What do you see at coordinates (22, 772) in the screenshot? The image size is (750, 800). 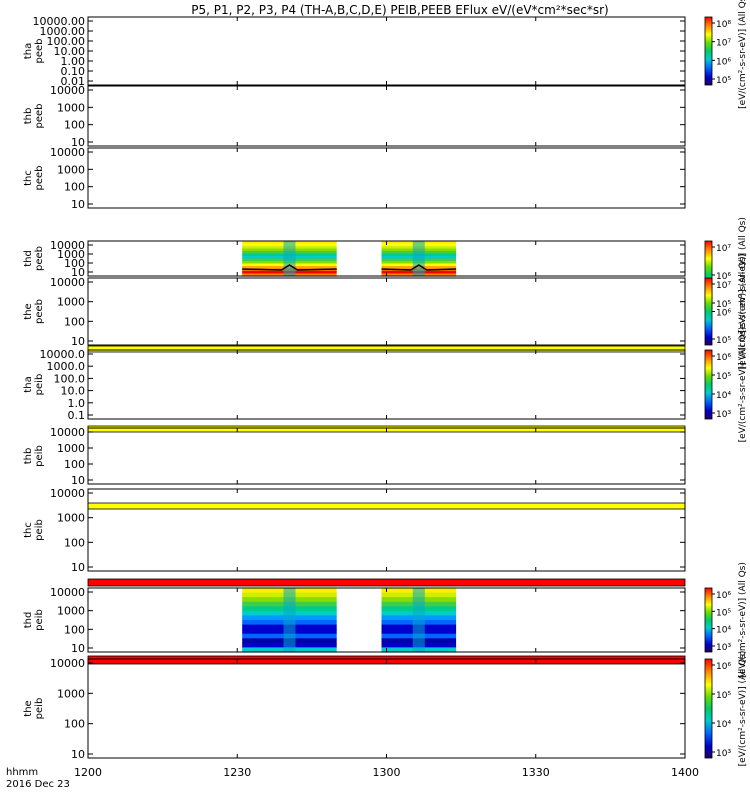 I see `x-axis-label: hhmm` at bounding box center [22, 772].